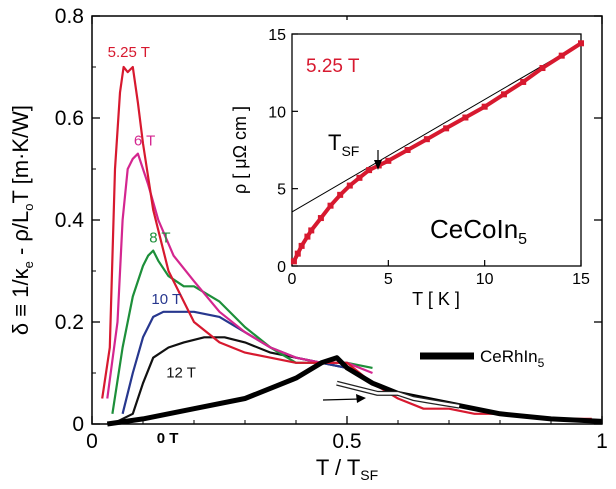 Image resolution: width=616 pixels, height=489 pixels. What do you see at coordinates (361, 398) in the screenshot?
I see `zero-field-arrowhead` at bounding box center [361, 398].